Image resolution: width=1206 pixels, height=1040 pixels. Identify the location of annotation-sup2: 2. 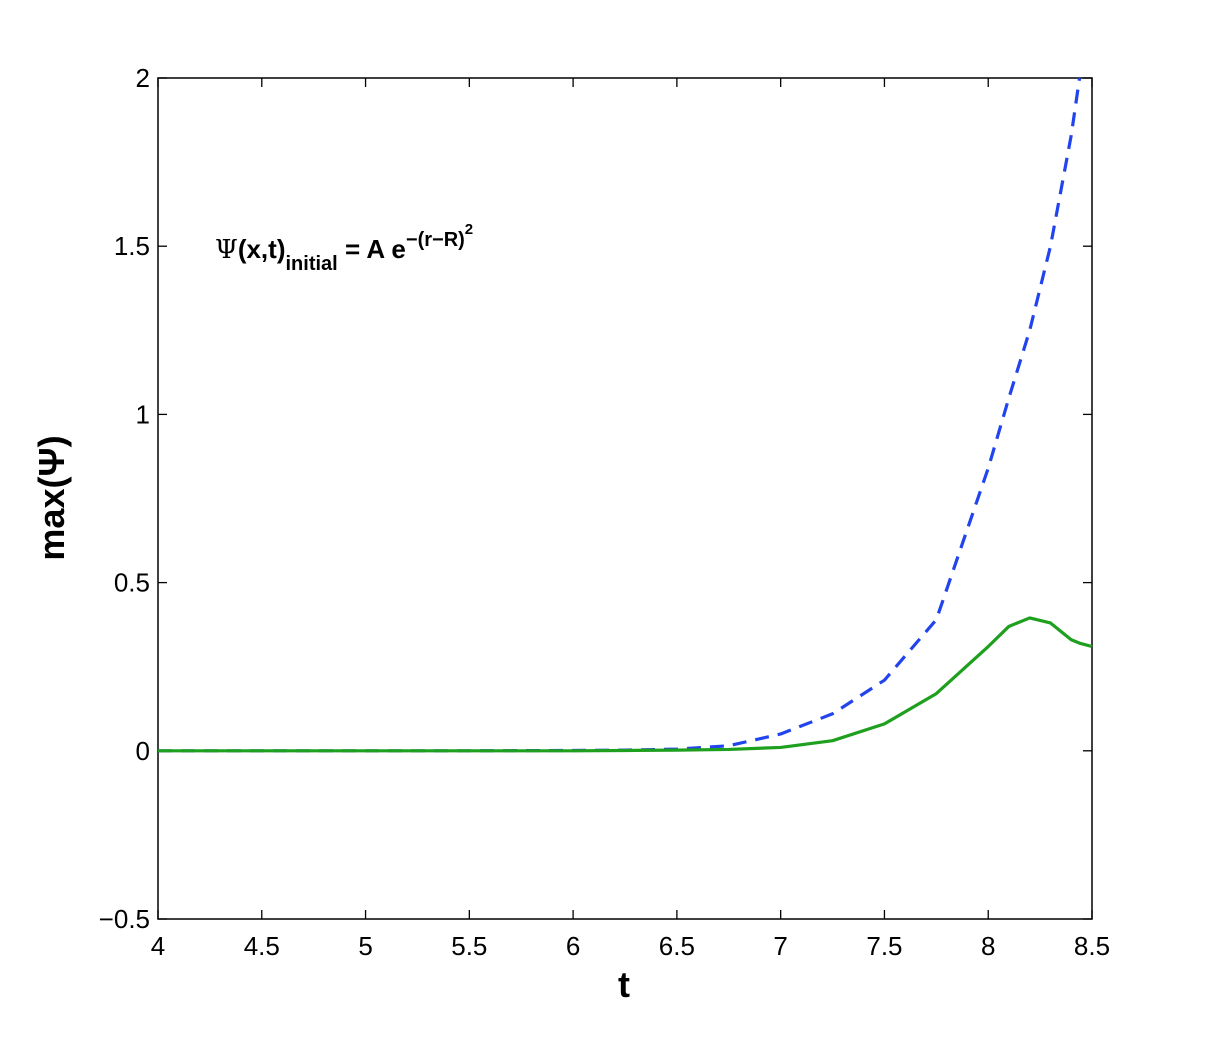
(469, 229).